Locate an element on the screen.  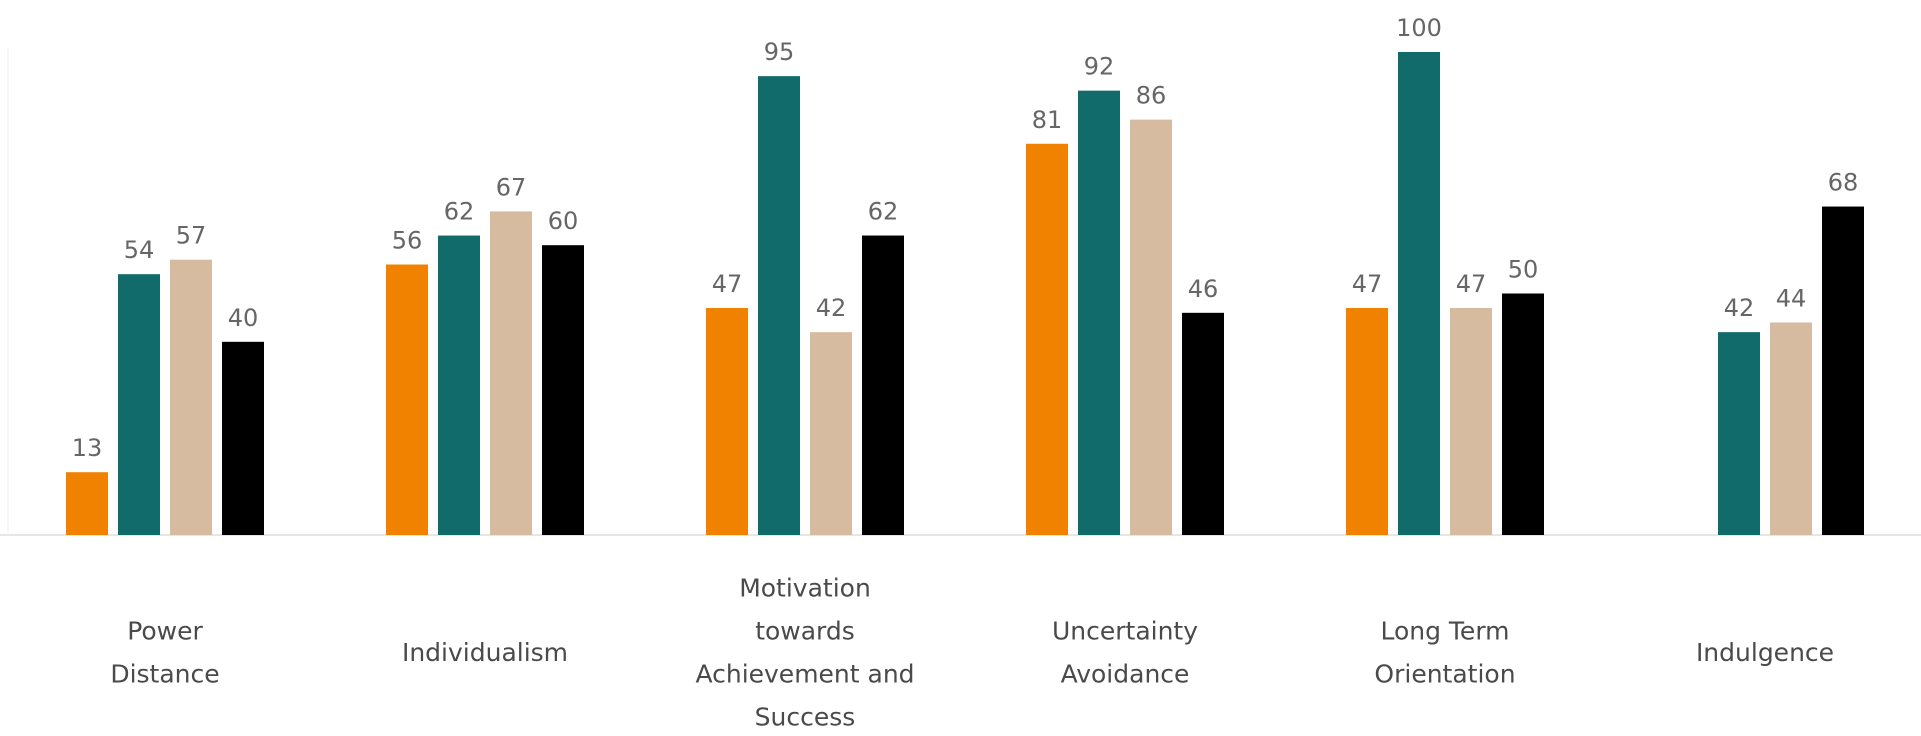
bar-value-label: 50 is located at coordinates (1523, 270).